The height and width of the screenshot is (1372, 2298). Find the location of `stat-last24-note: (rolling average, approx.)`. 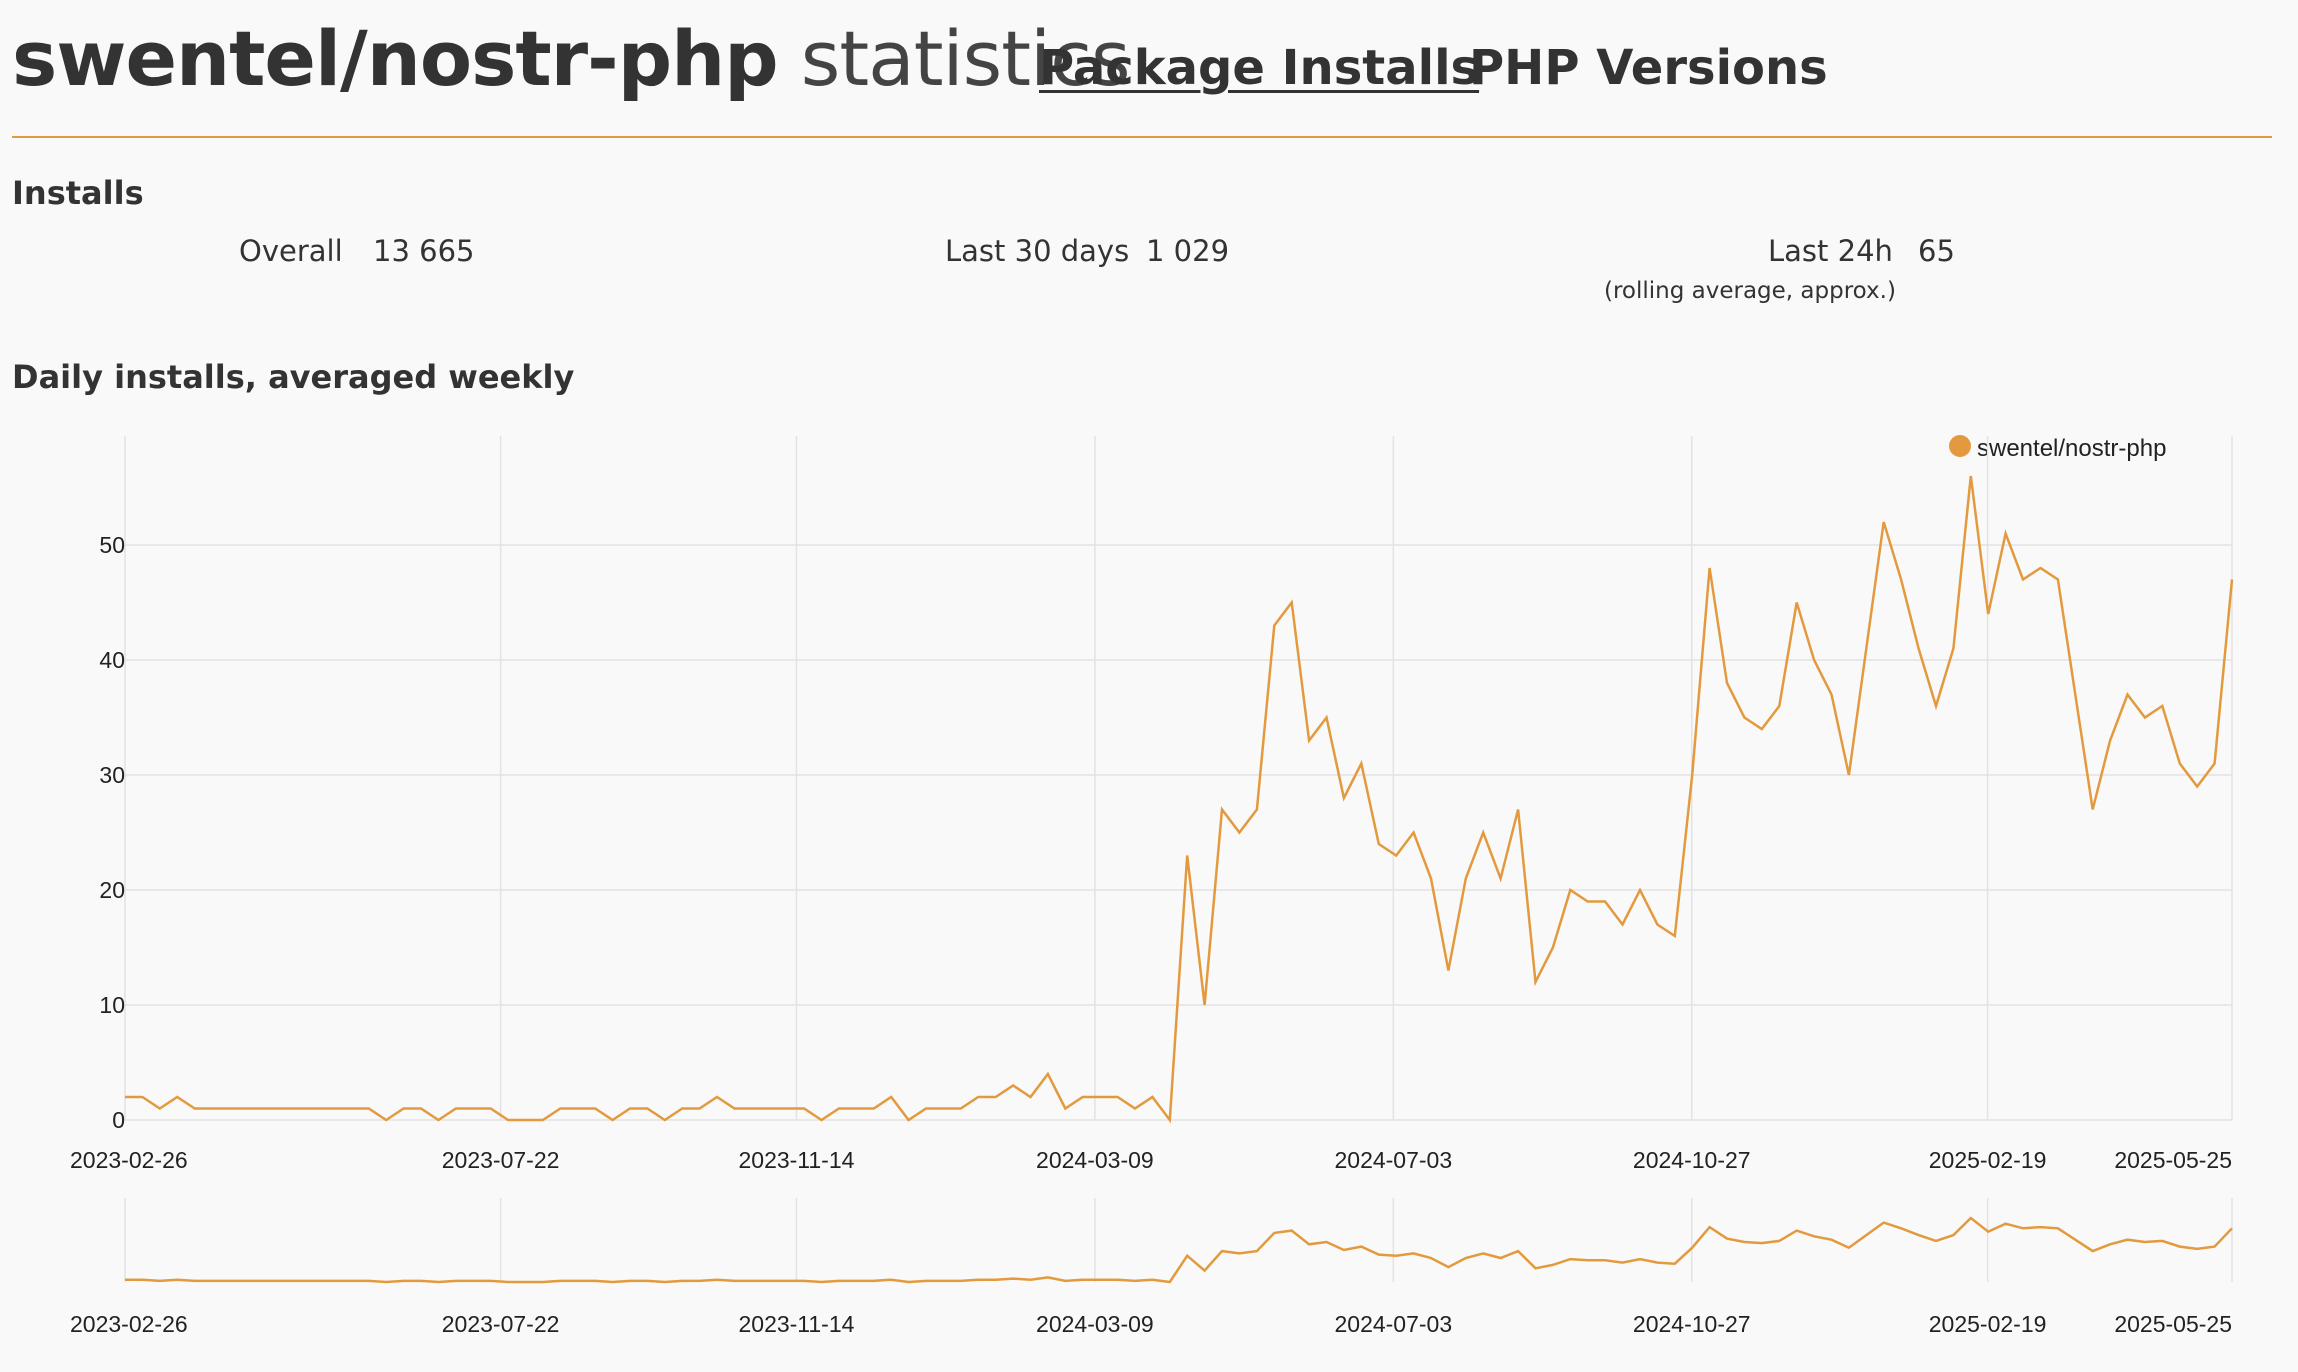

stat-last24-note: (rolling average, approx.) is located at coordinates (1750, 291).